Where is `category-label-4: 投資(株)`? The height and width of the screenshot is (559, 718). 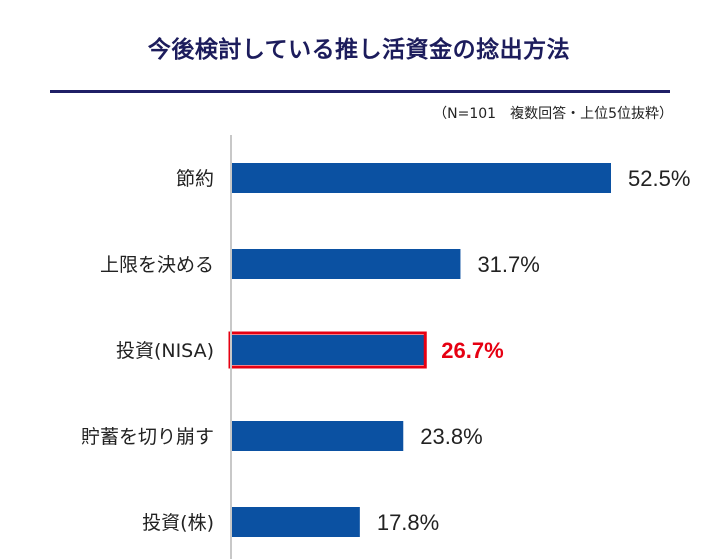
category-label-4: 投資(株) is located at coordinates (178, 523).